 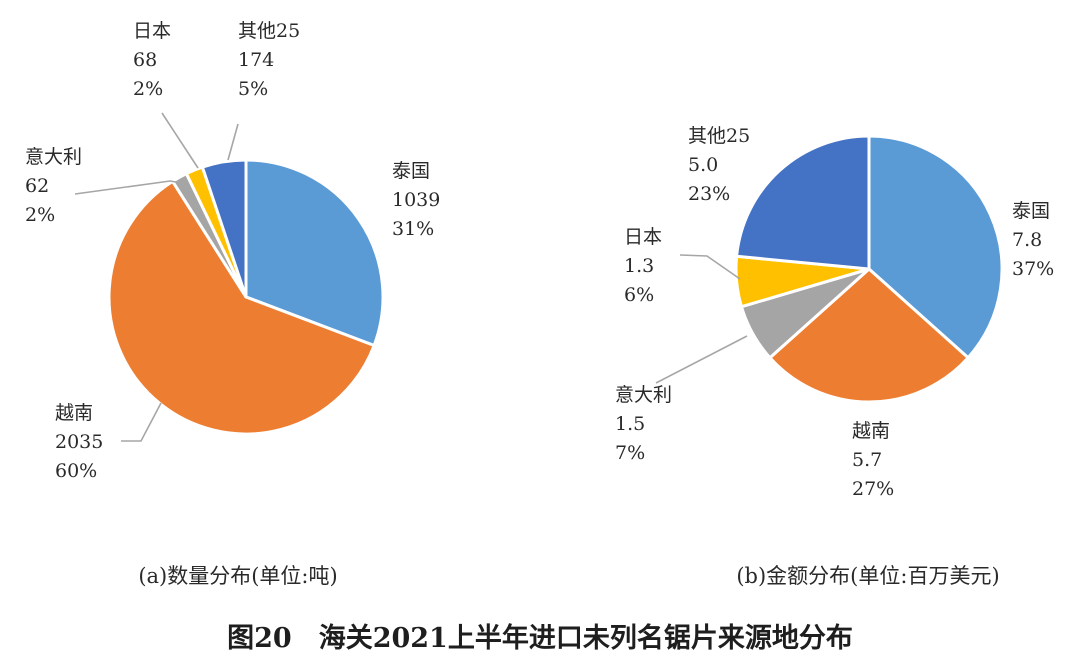 What do you see at coordinates (703, 165) in the screenshot?
I see `label-value-others: 5.0` at bounding box center [703, 165].